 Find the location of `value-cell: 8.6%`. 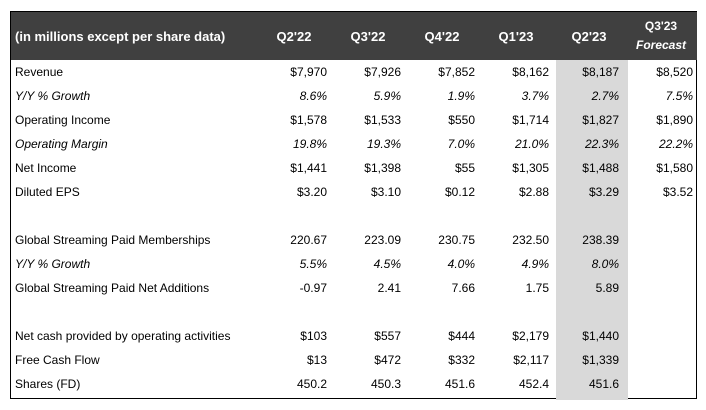

value-cell: 8.6% is located at coordinates (313, 96).